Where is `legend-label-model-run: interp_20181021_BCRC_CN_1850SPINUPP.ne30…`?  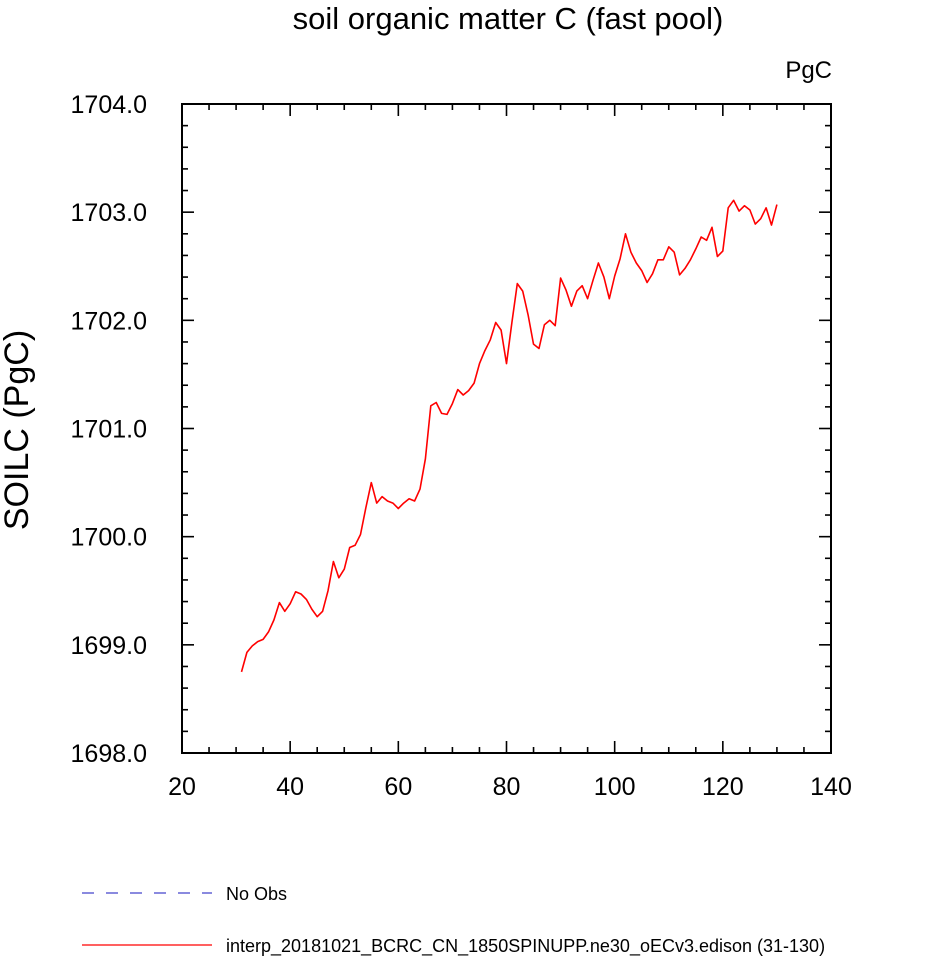 legend-label-model-run: interp_20181021_BCRC_CN_1850SPINUPP.ne30… is located at coordinates (525, 946).